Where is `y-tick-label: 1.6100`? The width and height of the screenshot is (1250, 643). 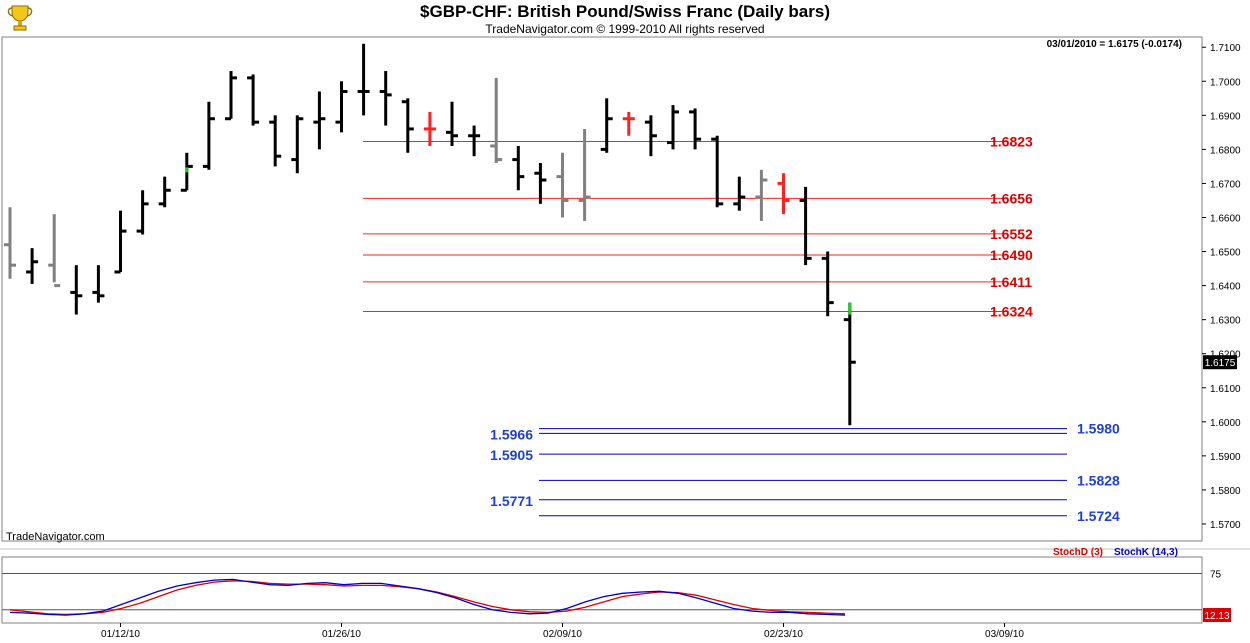 y-tick-label: 1.6100 is located at coordinates (1225, 389).